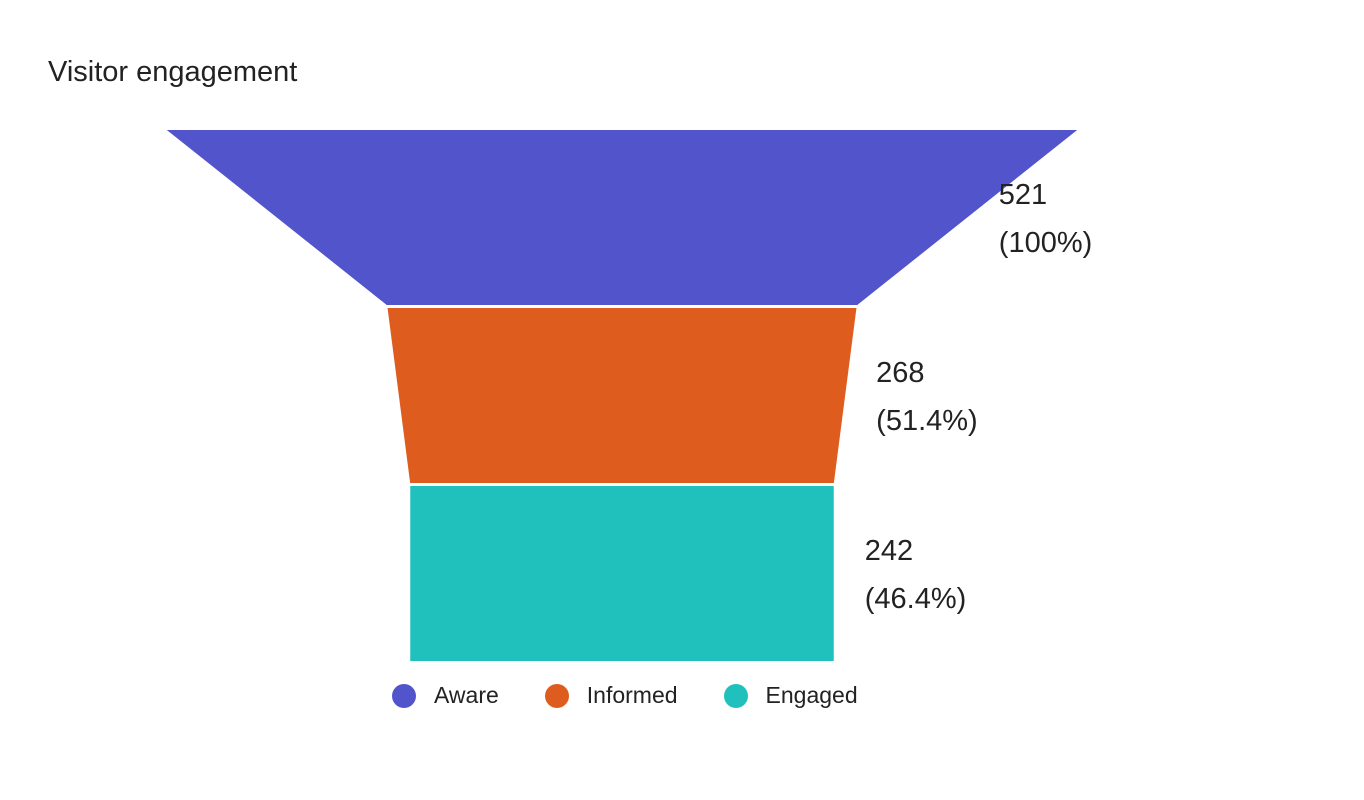 The width and height of the screenshot is (1364, 800). I want to click on legend-swatch-informed, so click(556, 695).